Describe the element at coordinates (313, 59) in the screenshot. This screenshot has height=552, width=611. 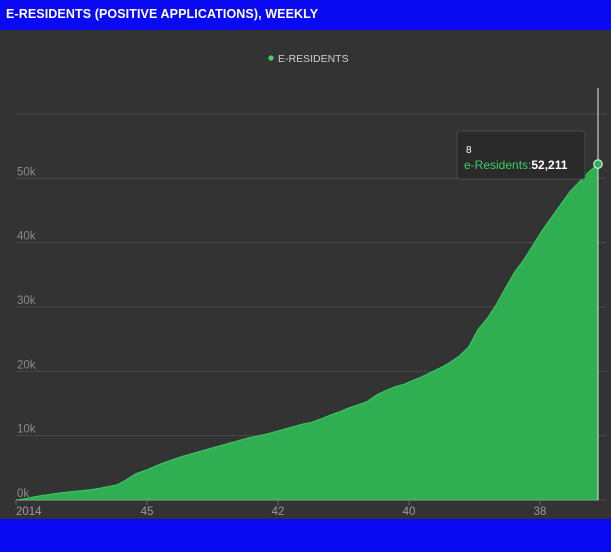
I see `legend-label: E-RESIDENTS` at that location.